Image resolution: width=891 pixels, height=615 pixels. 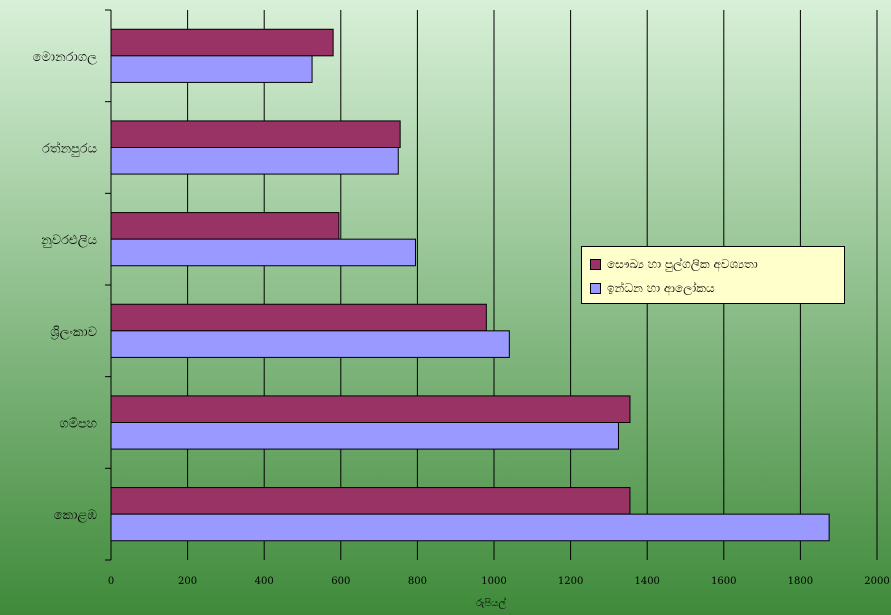 What do you see at coordinates (108, 285) in the screenshot?
I see `axes` at bounding box center [108, 285].